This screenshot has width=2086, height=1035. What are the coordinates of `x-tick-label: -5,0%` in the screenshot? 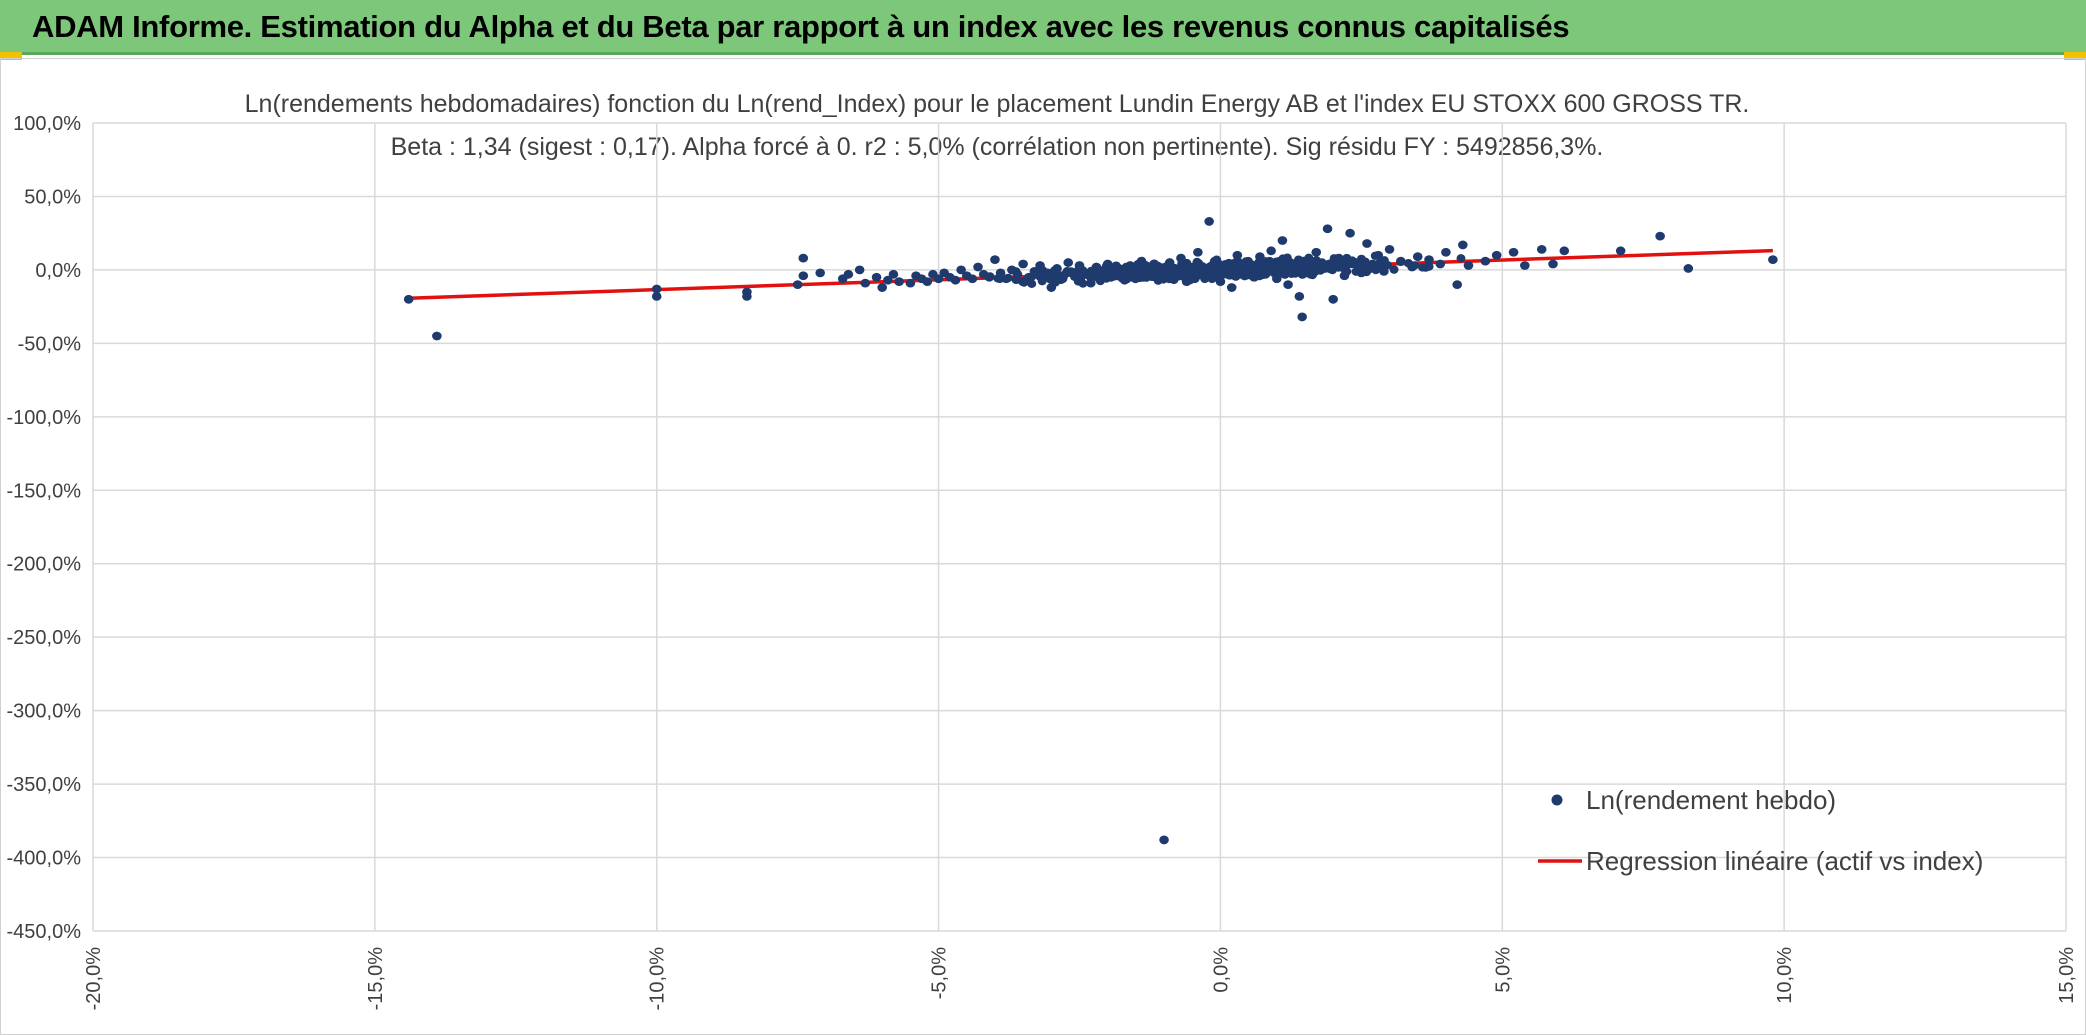 It's located at (940, 973).